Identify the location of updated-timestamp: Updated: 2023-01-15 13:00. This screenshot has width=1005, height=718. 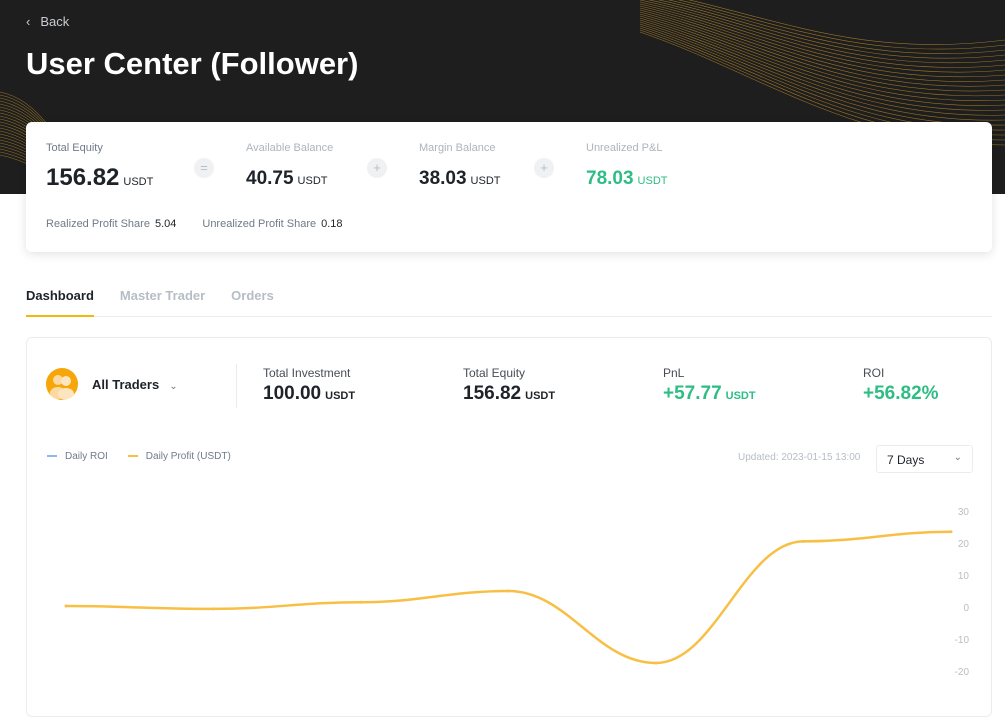
(799, 457).